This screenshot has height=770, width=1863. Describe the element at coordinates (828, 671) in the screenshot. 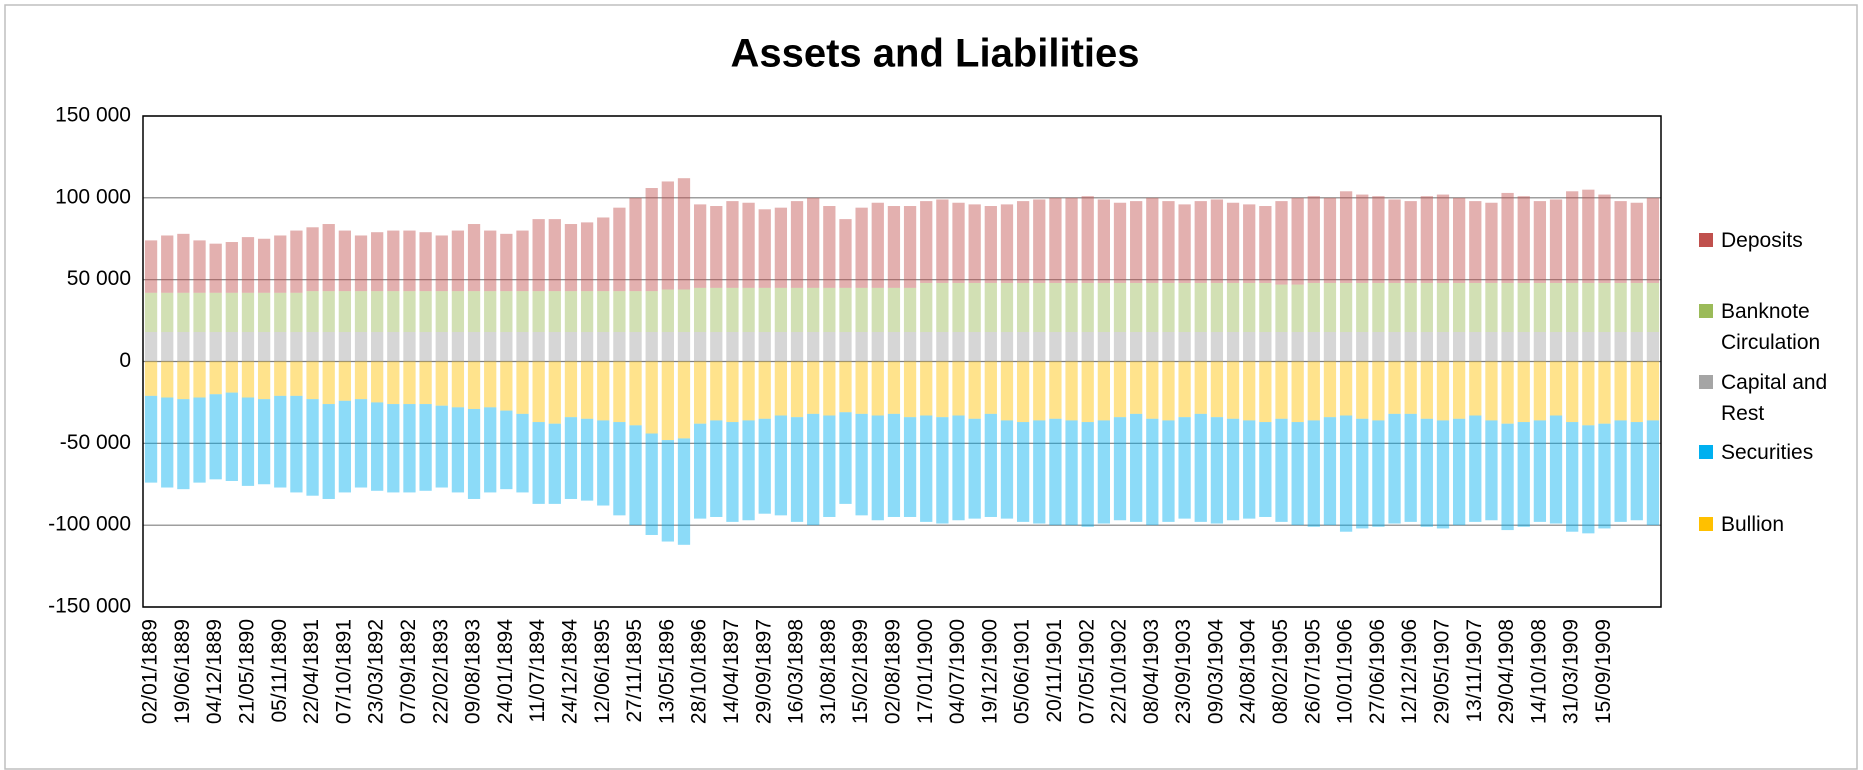

I see `x-tick-label: 31/08/1898` at that location.